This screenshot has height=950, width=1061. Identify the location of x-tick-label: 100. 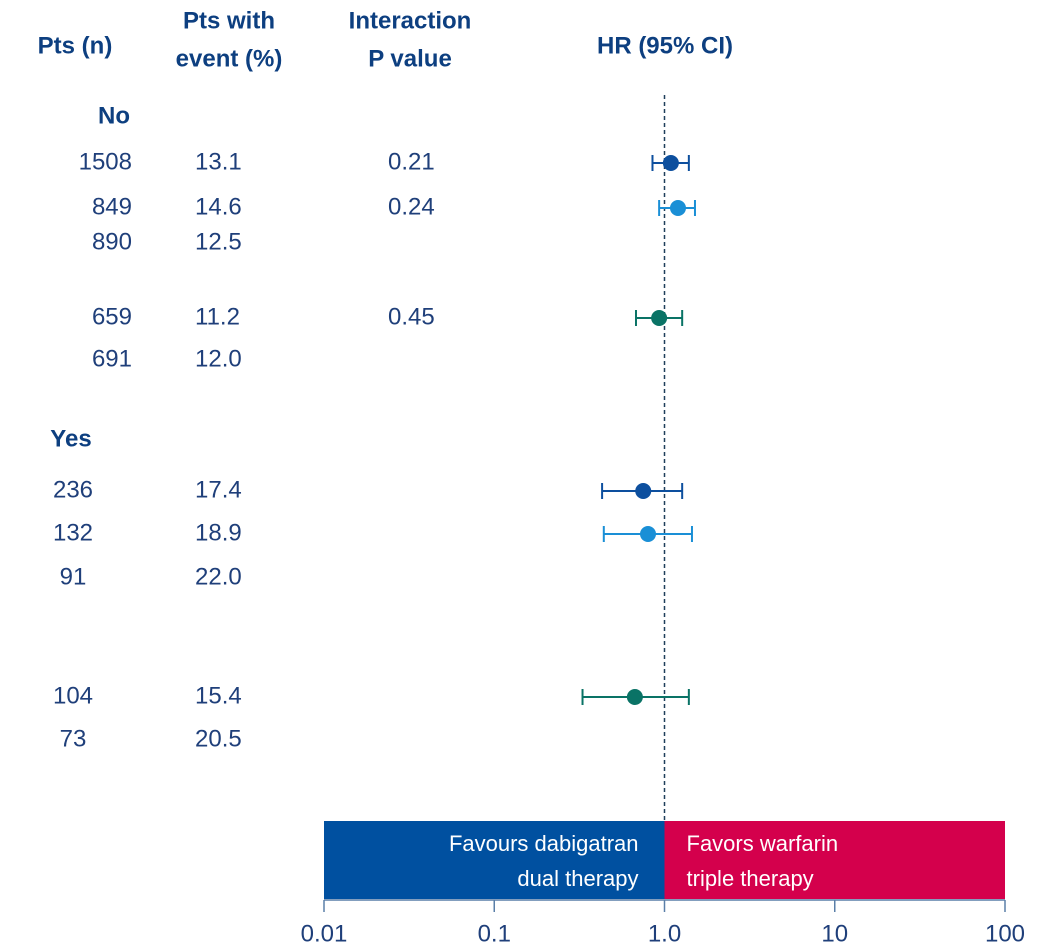
(1005, 933).